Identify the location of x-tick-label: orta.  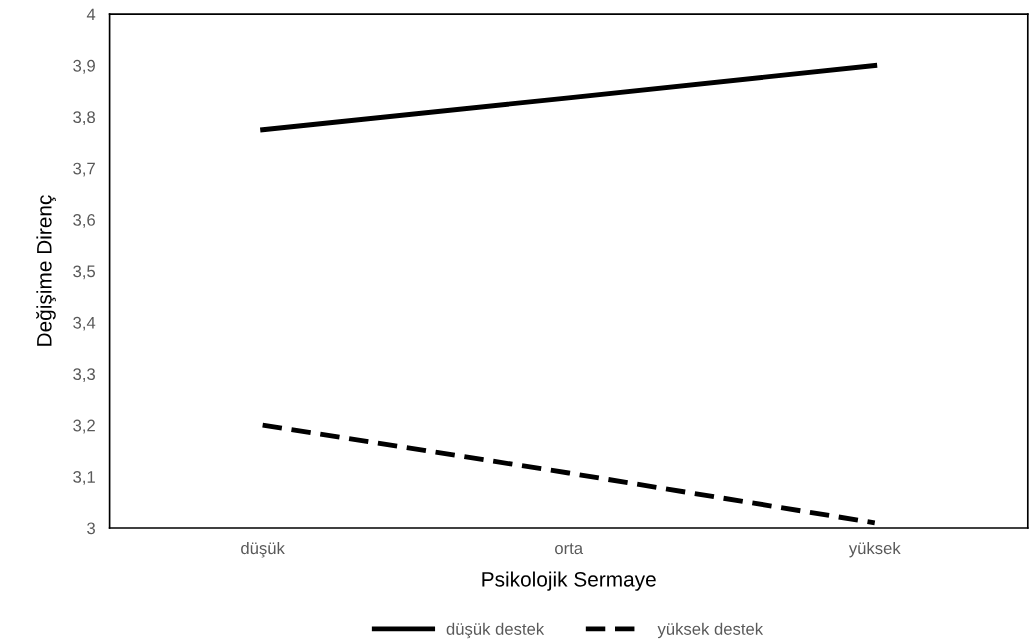
(569, 549).